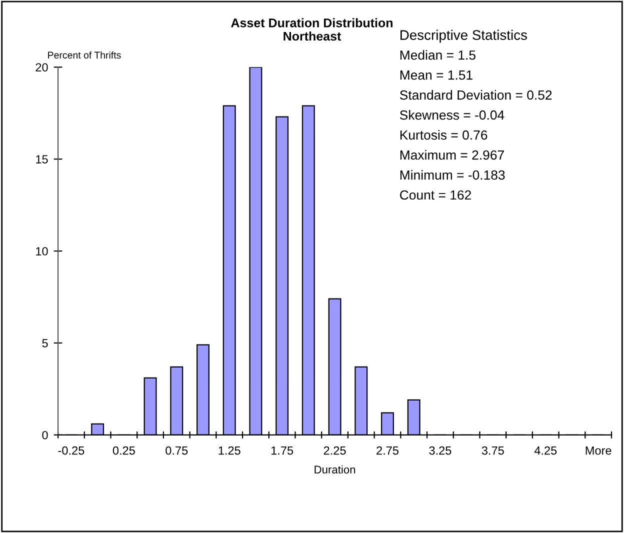  What do you see at coordinates (463, 36) in the screenshot?
I see `text: Descriptive Statistics` at bounding box center [463, 36].